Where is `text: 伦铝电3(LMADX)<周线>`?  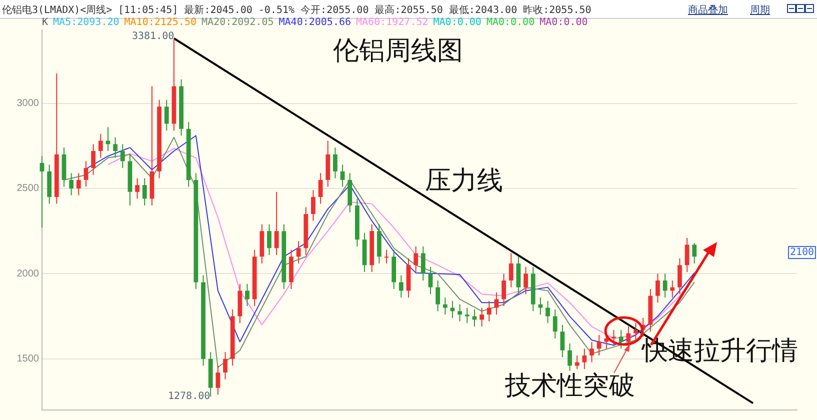 text: 伦铝电3(LMADX)<周线> is located at coordinates (57, 10).